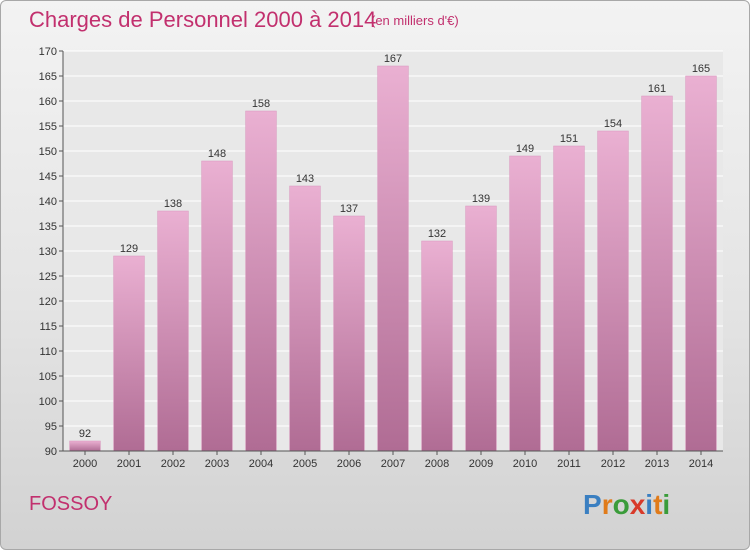  Describe the element at coordinates (393, 59) in the screenshot. I see `data-label-2007: 167` at that location.